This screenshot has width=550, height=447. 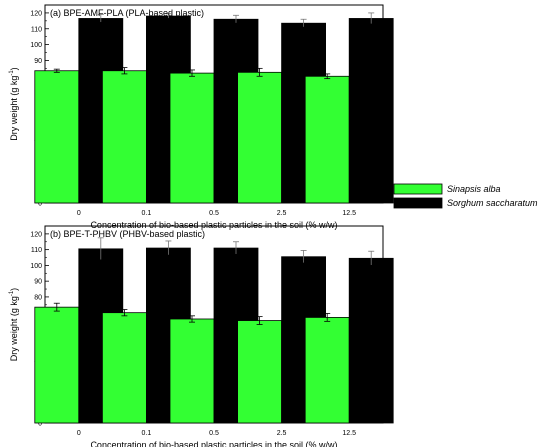 I want to click on legend-swatch-sorghum-saccharatum, so click(x=418, y=203).